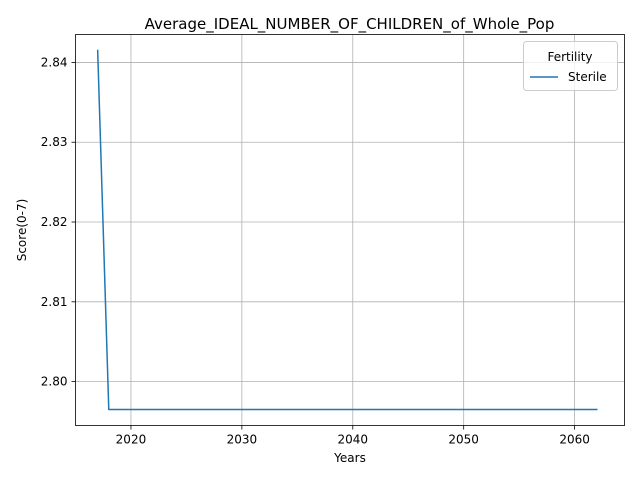 The width and height of the screenshot is (640, 480). I want to click on x-axis-label: Years, so click(349, 458).